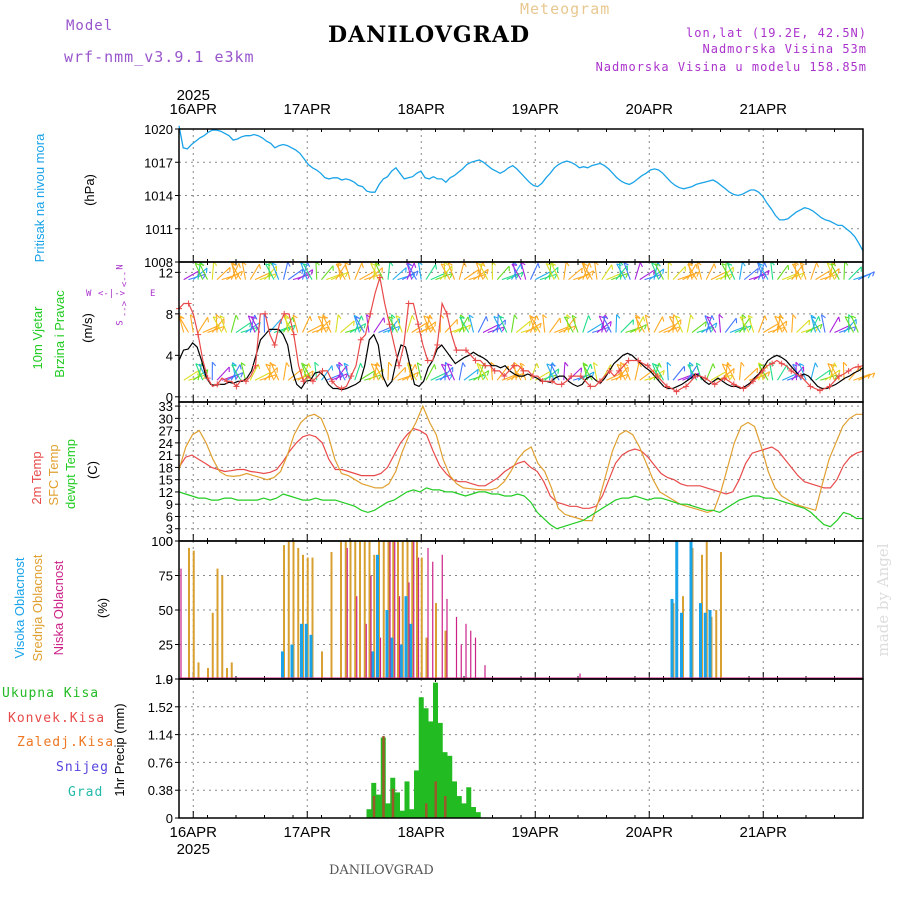 The width and height of the screenshot is (900, 900). What do you see at coordinates (57, 718) in the screenshot?
I see `legend-conv-rain: Konvek.Kisa` at bounding box center [57, 718].